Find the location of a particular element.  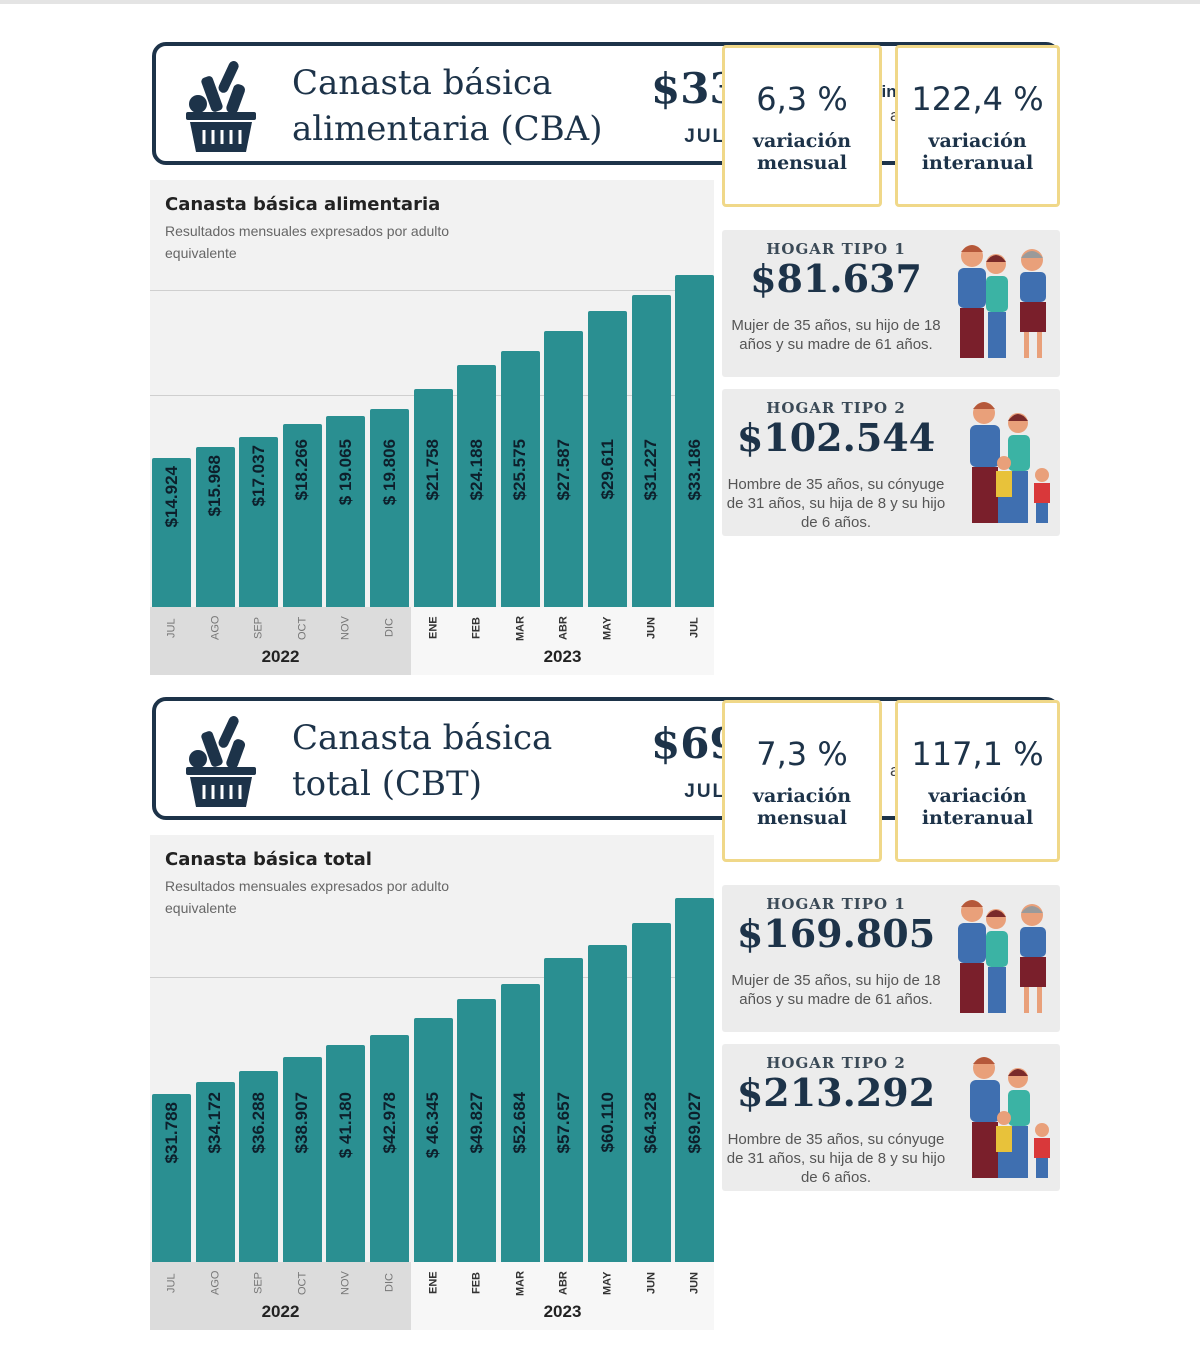

month-tick-label: MAY is located at coordinates (607, 1283).